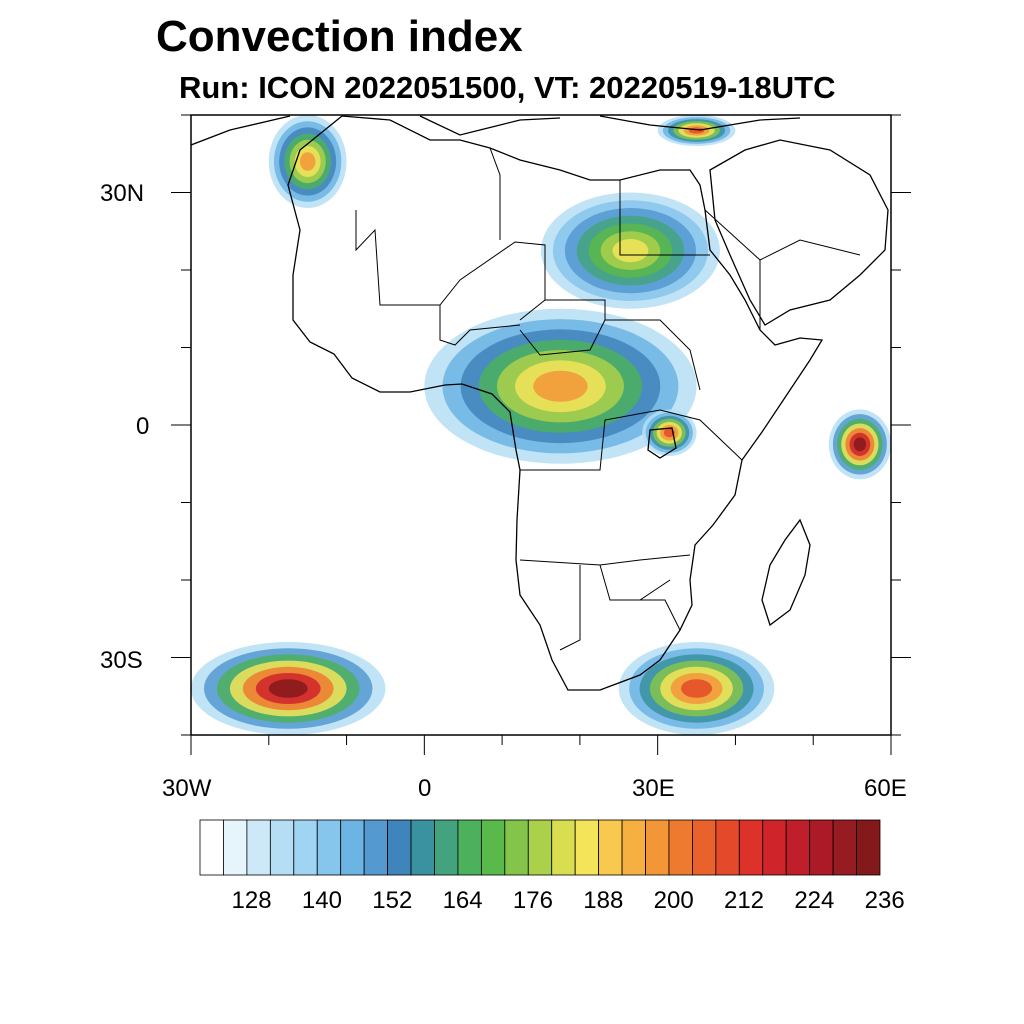  I want to click on lon-label-30e: 30E, so click(653, 788).